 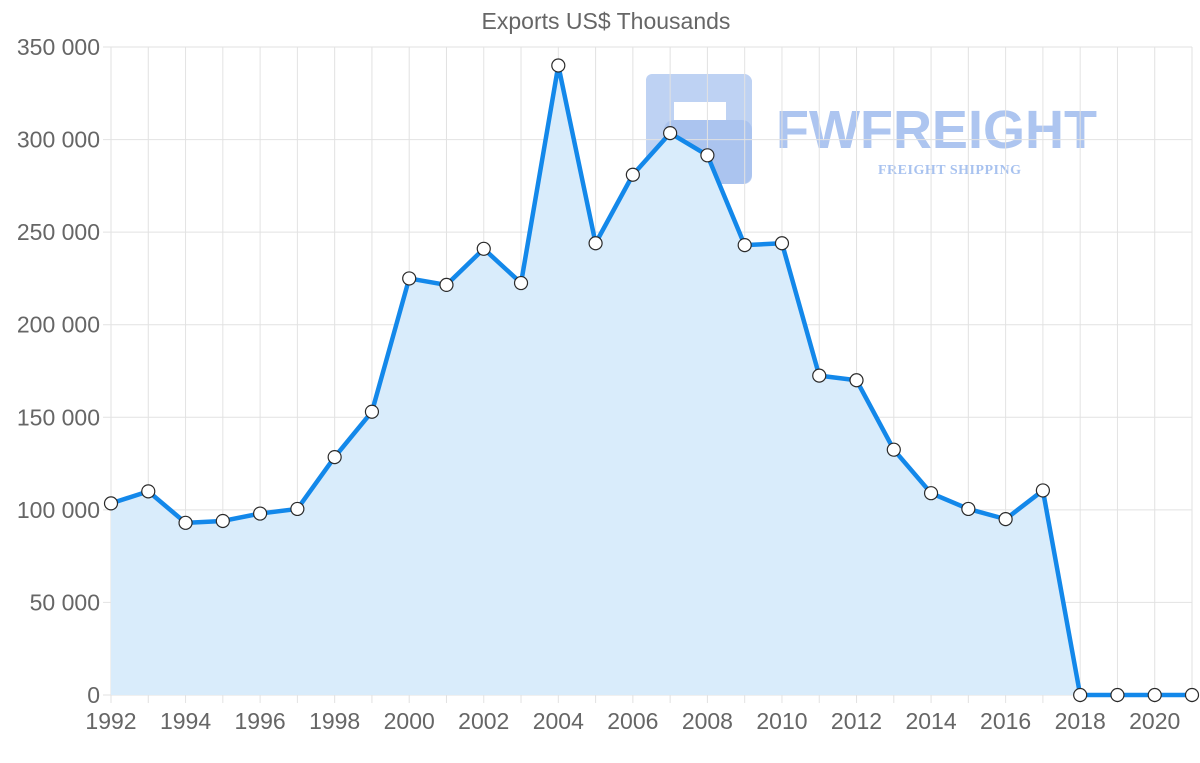 I want to click on x-tick-label: 2014, so click(x=930, y=721).